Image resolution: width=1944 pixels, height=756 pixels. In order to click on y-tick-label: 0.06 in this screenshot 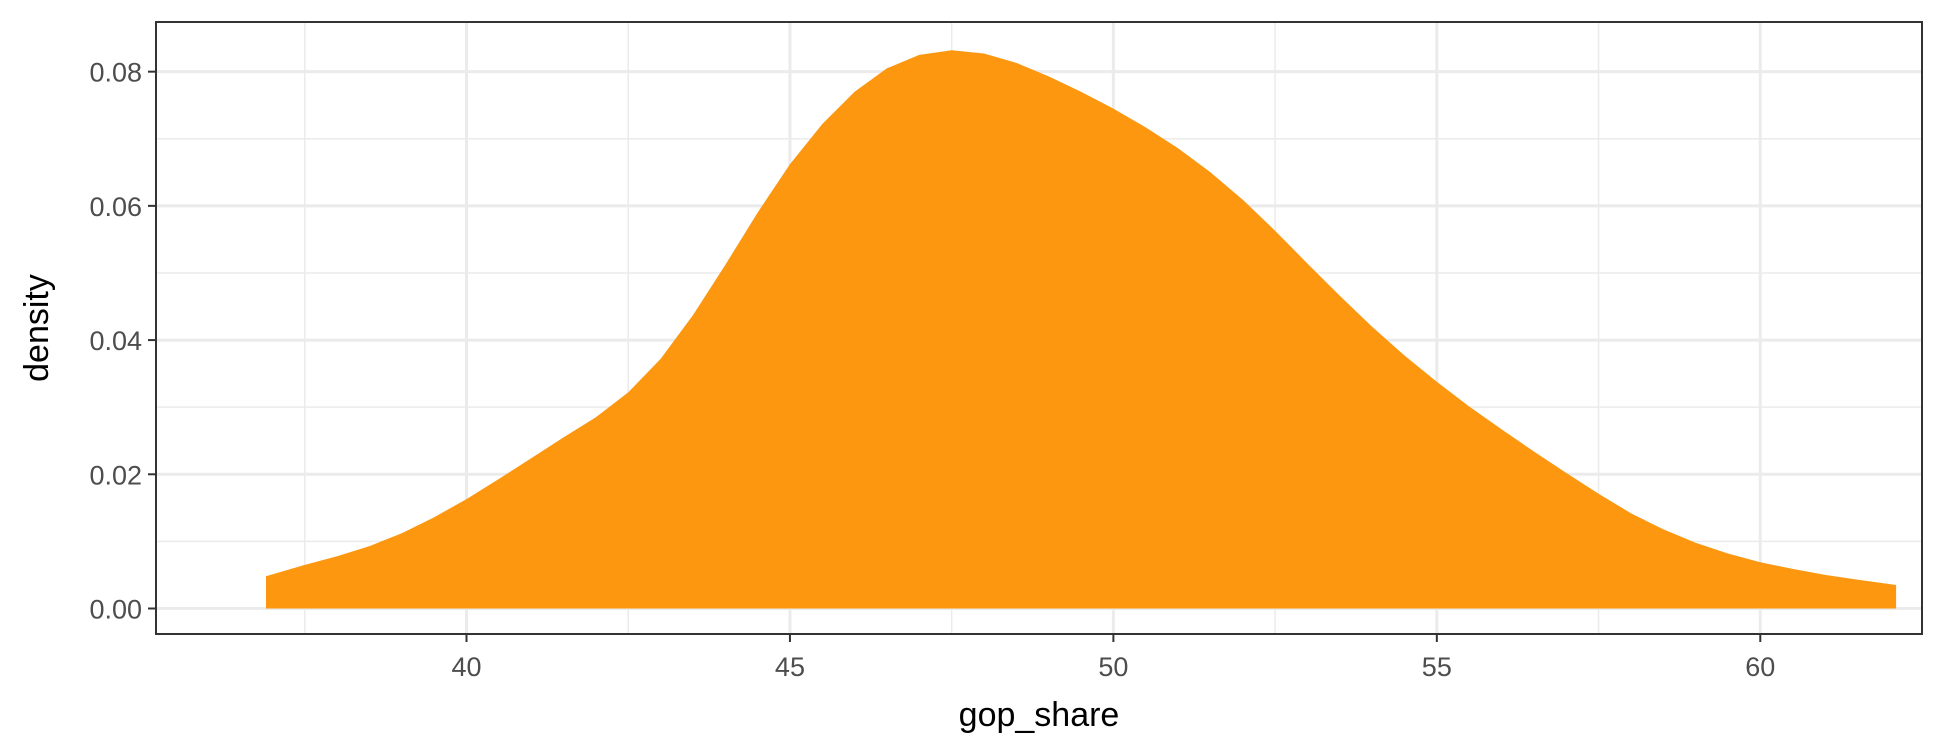, I will do `click(115, 207)`.